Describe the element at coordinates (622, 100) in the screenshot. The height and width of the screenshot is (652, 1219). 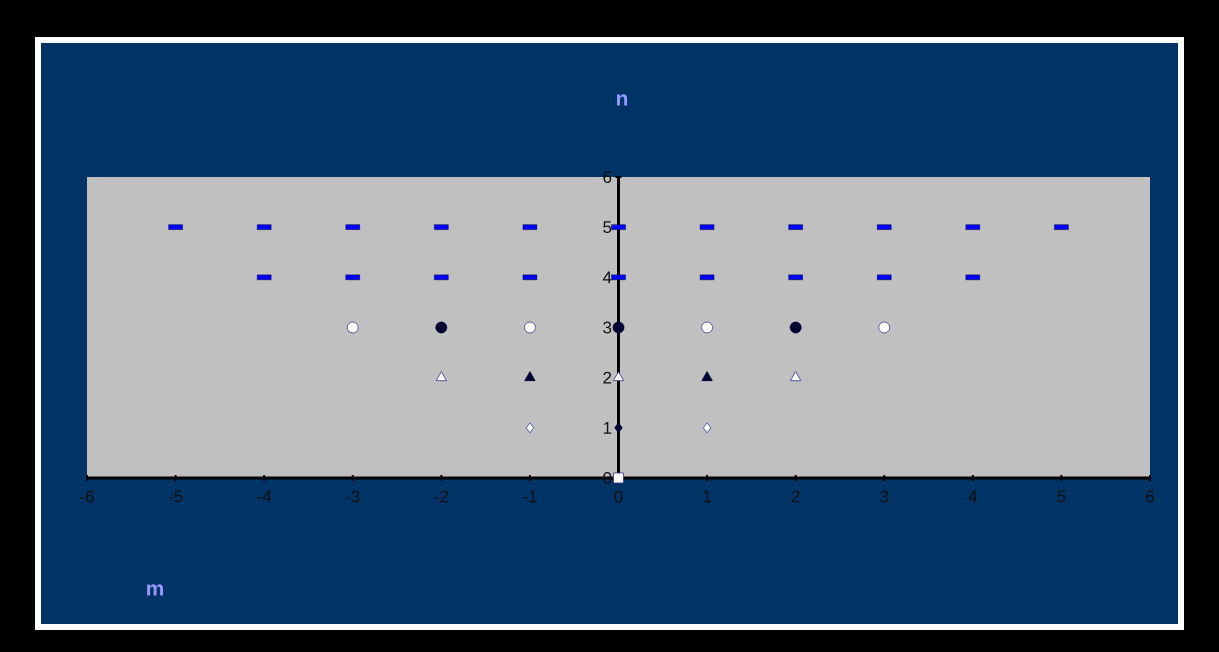
I see `text: n` at that location.